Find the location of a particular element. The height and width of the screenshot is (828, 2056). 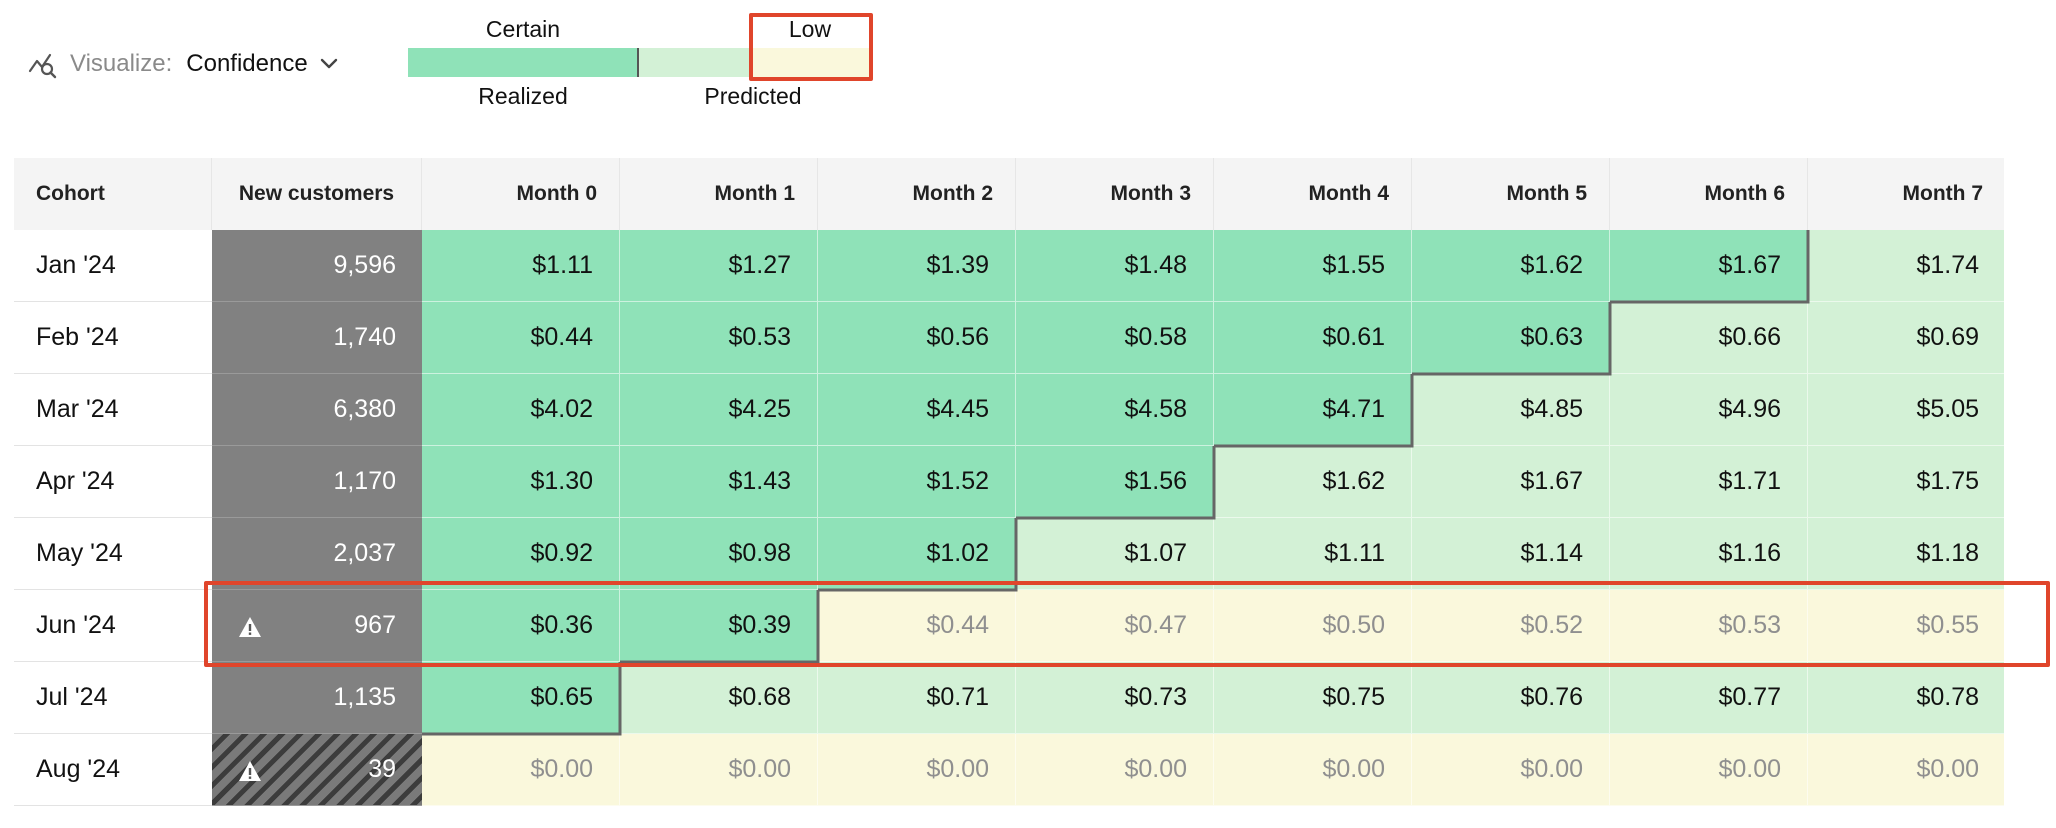

legend-certain-label: Certain is located at coordinates (523, 29).